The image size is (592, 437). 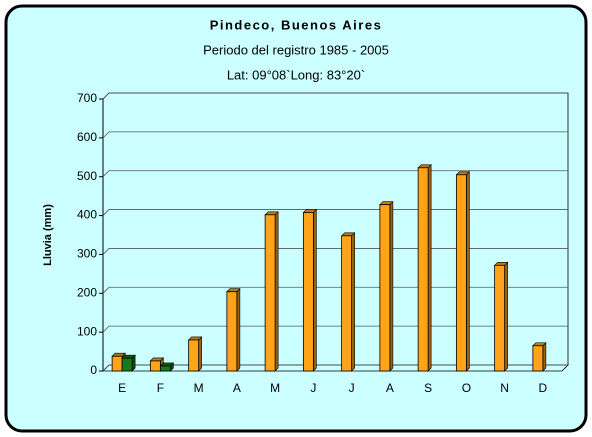 I want to click on y-axis-label: Lluvia (mm), so click(x=48, y=235).